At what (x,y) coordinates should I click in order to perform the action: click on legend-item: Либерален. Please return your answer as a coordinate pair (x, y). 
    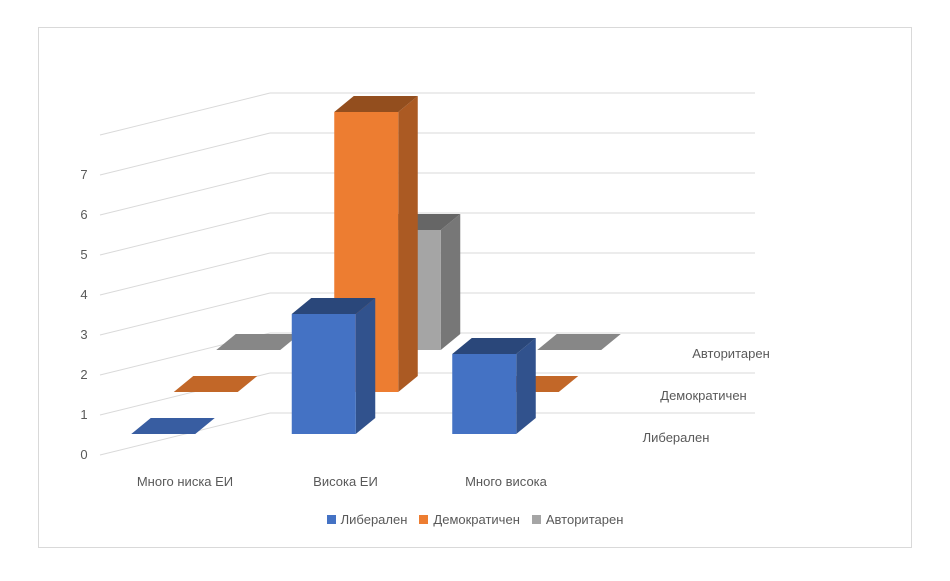
    Looking at the image, I should click on (367, 519).